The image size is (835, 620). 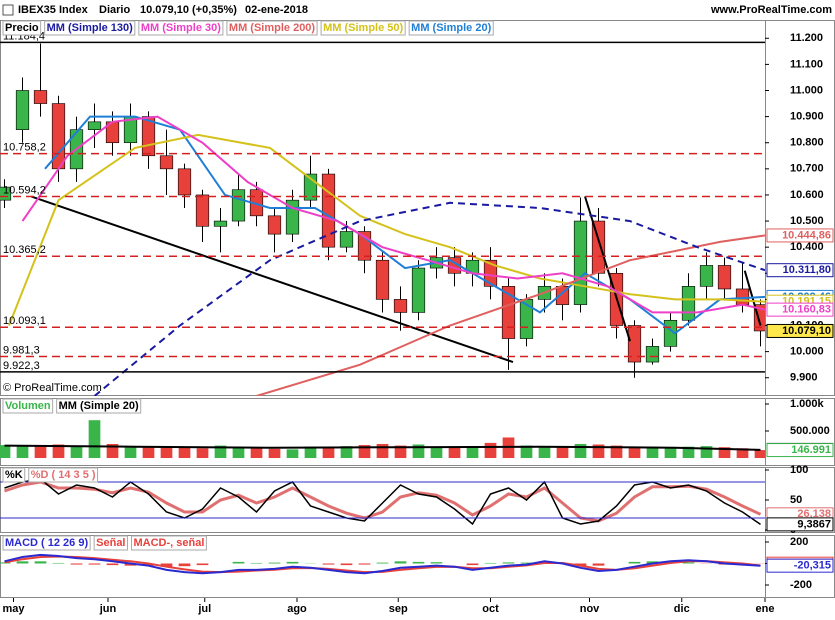 What do you see at coordinates (24, 250) in the screenshot?
I see `level-label: 10.365,2` at bounding box center [24, 250].